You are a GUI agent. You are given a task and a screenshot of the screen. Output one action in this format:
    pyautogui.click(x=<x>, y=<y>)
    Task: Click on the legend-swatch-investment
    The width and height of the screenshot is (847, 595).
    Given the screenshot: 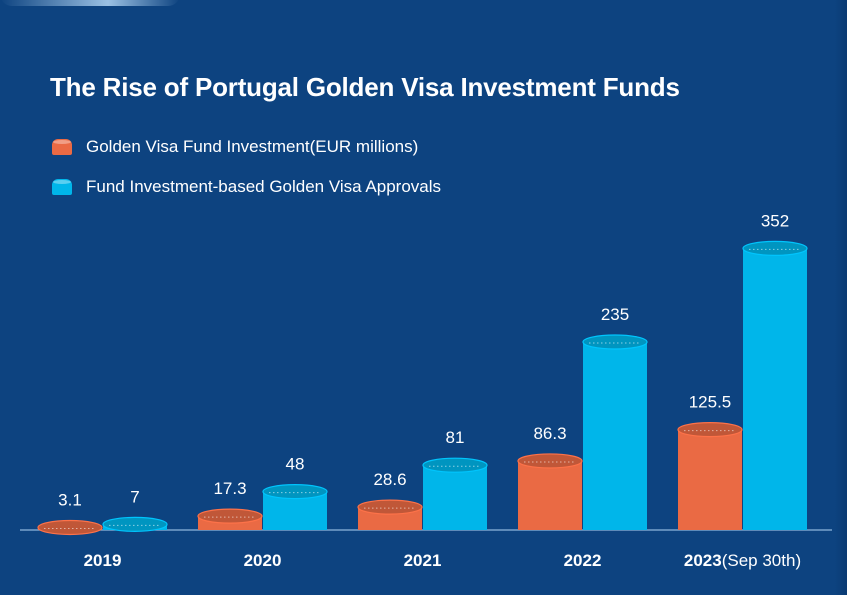 What is the action you would take?
    pyautogui.click(x=62, y=147)
    